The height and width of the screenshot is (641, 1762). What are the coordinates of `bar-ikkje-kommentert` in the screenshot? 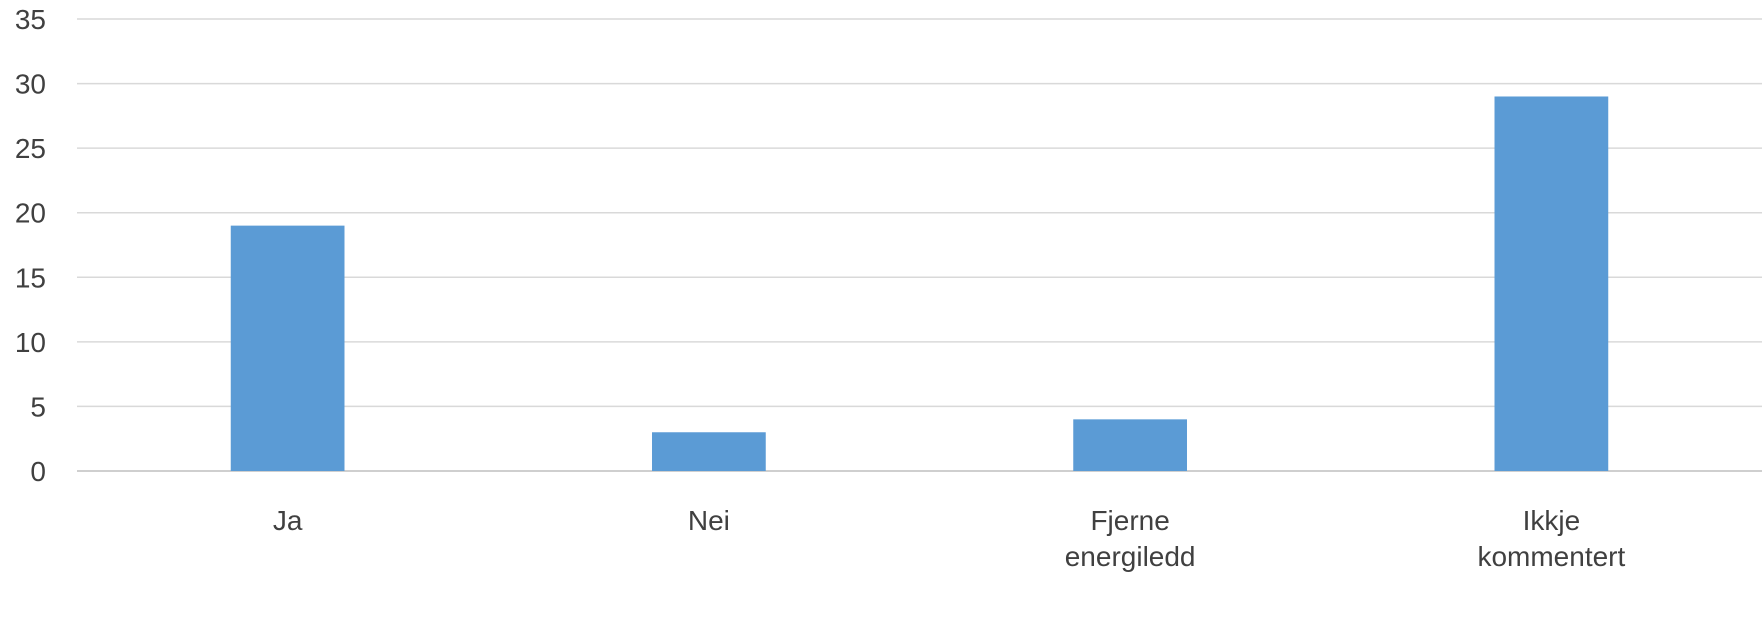 It's located at (1551, 283).